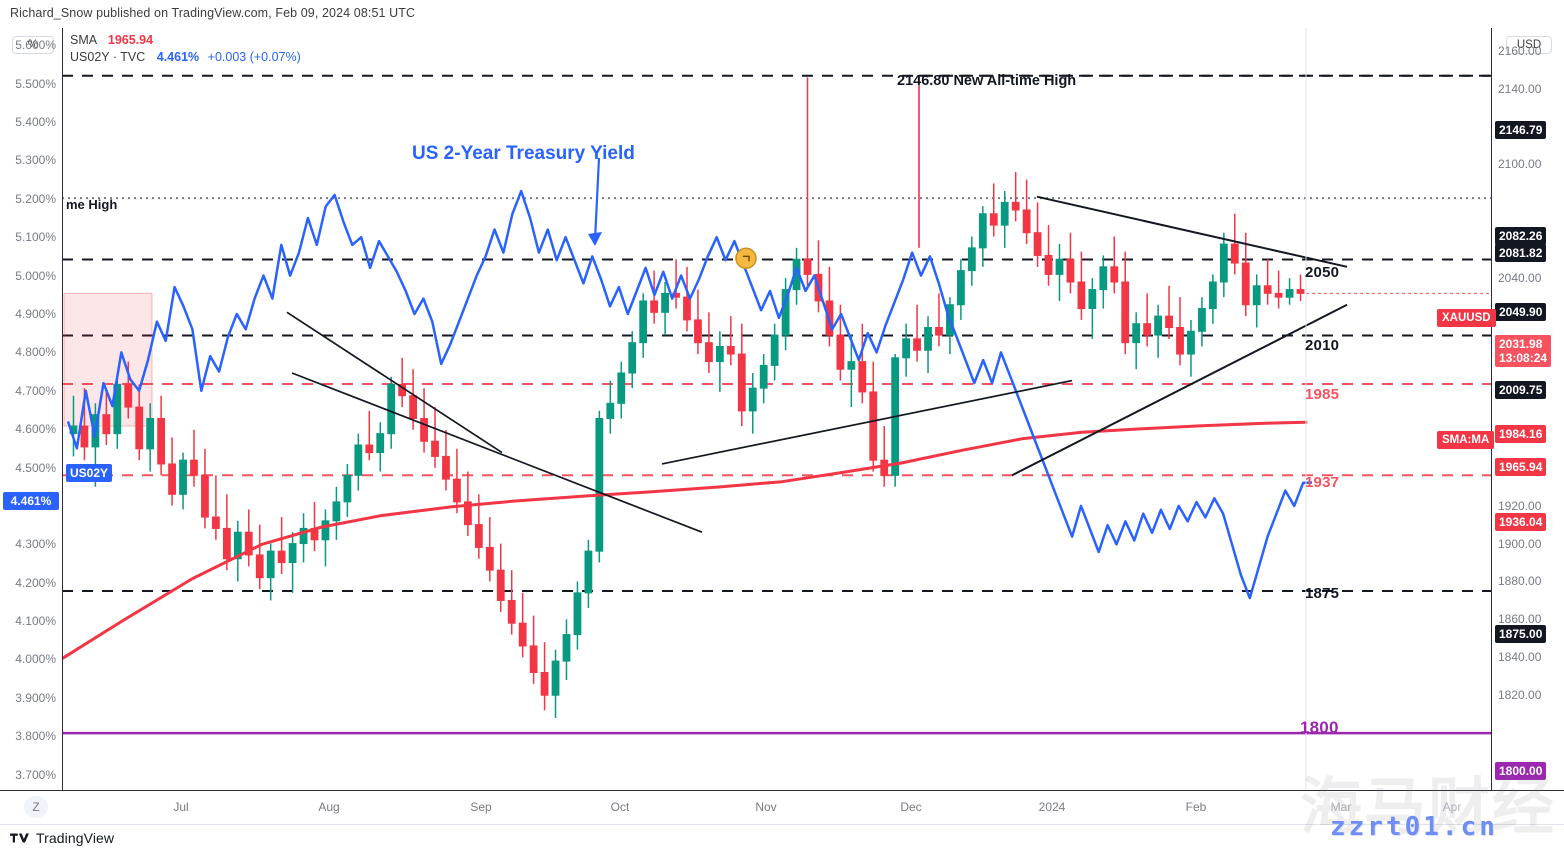 The height and width of the screenshot is (857, 1564). Describe the element at coordinates (35, 275) in the screenshot. I see `left-axis-tick: 5.000%` at that location.